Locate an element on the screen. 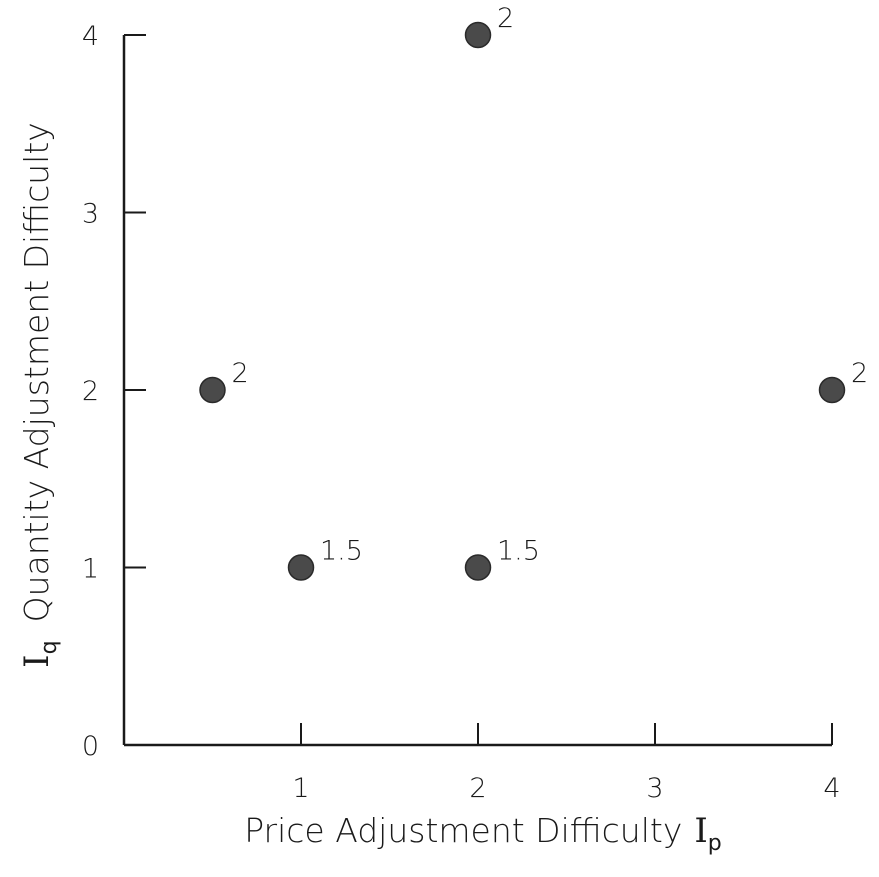 The height and width of the screenshot is (877, 879). x-tick-label: 1 is located at coordinates (300, 788).